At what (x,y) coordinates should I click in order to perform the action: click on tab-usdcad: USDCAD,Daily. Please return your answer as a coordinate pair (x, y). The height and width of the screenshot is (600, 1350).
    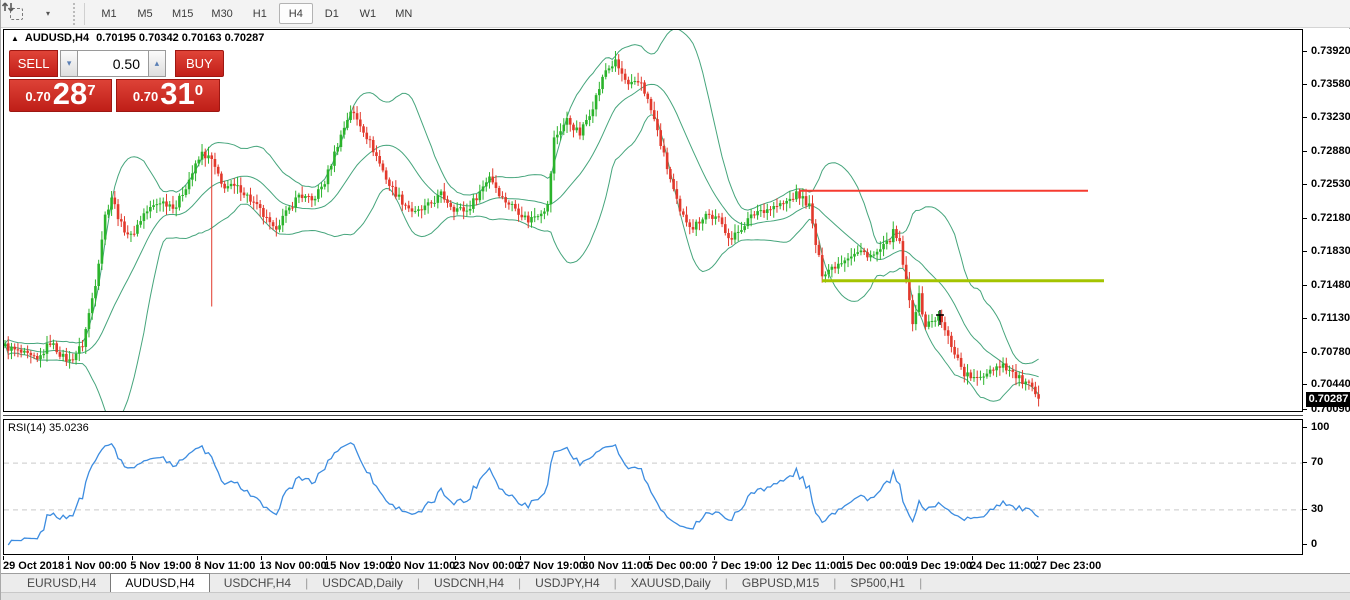
    Looking at the image, I should click on (362, 583).